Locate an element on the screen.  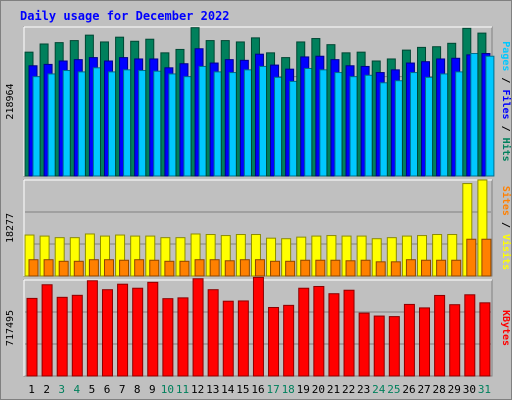
y-axis-label: Sites / Visits is located at coordinates (506, 228).